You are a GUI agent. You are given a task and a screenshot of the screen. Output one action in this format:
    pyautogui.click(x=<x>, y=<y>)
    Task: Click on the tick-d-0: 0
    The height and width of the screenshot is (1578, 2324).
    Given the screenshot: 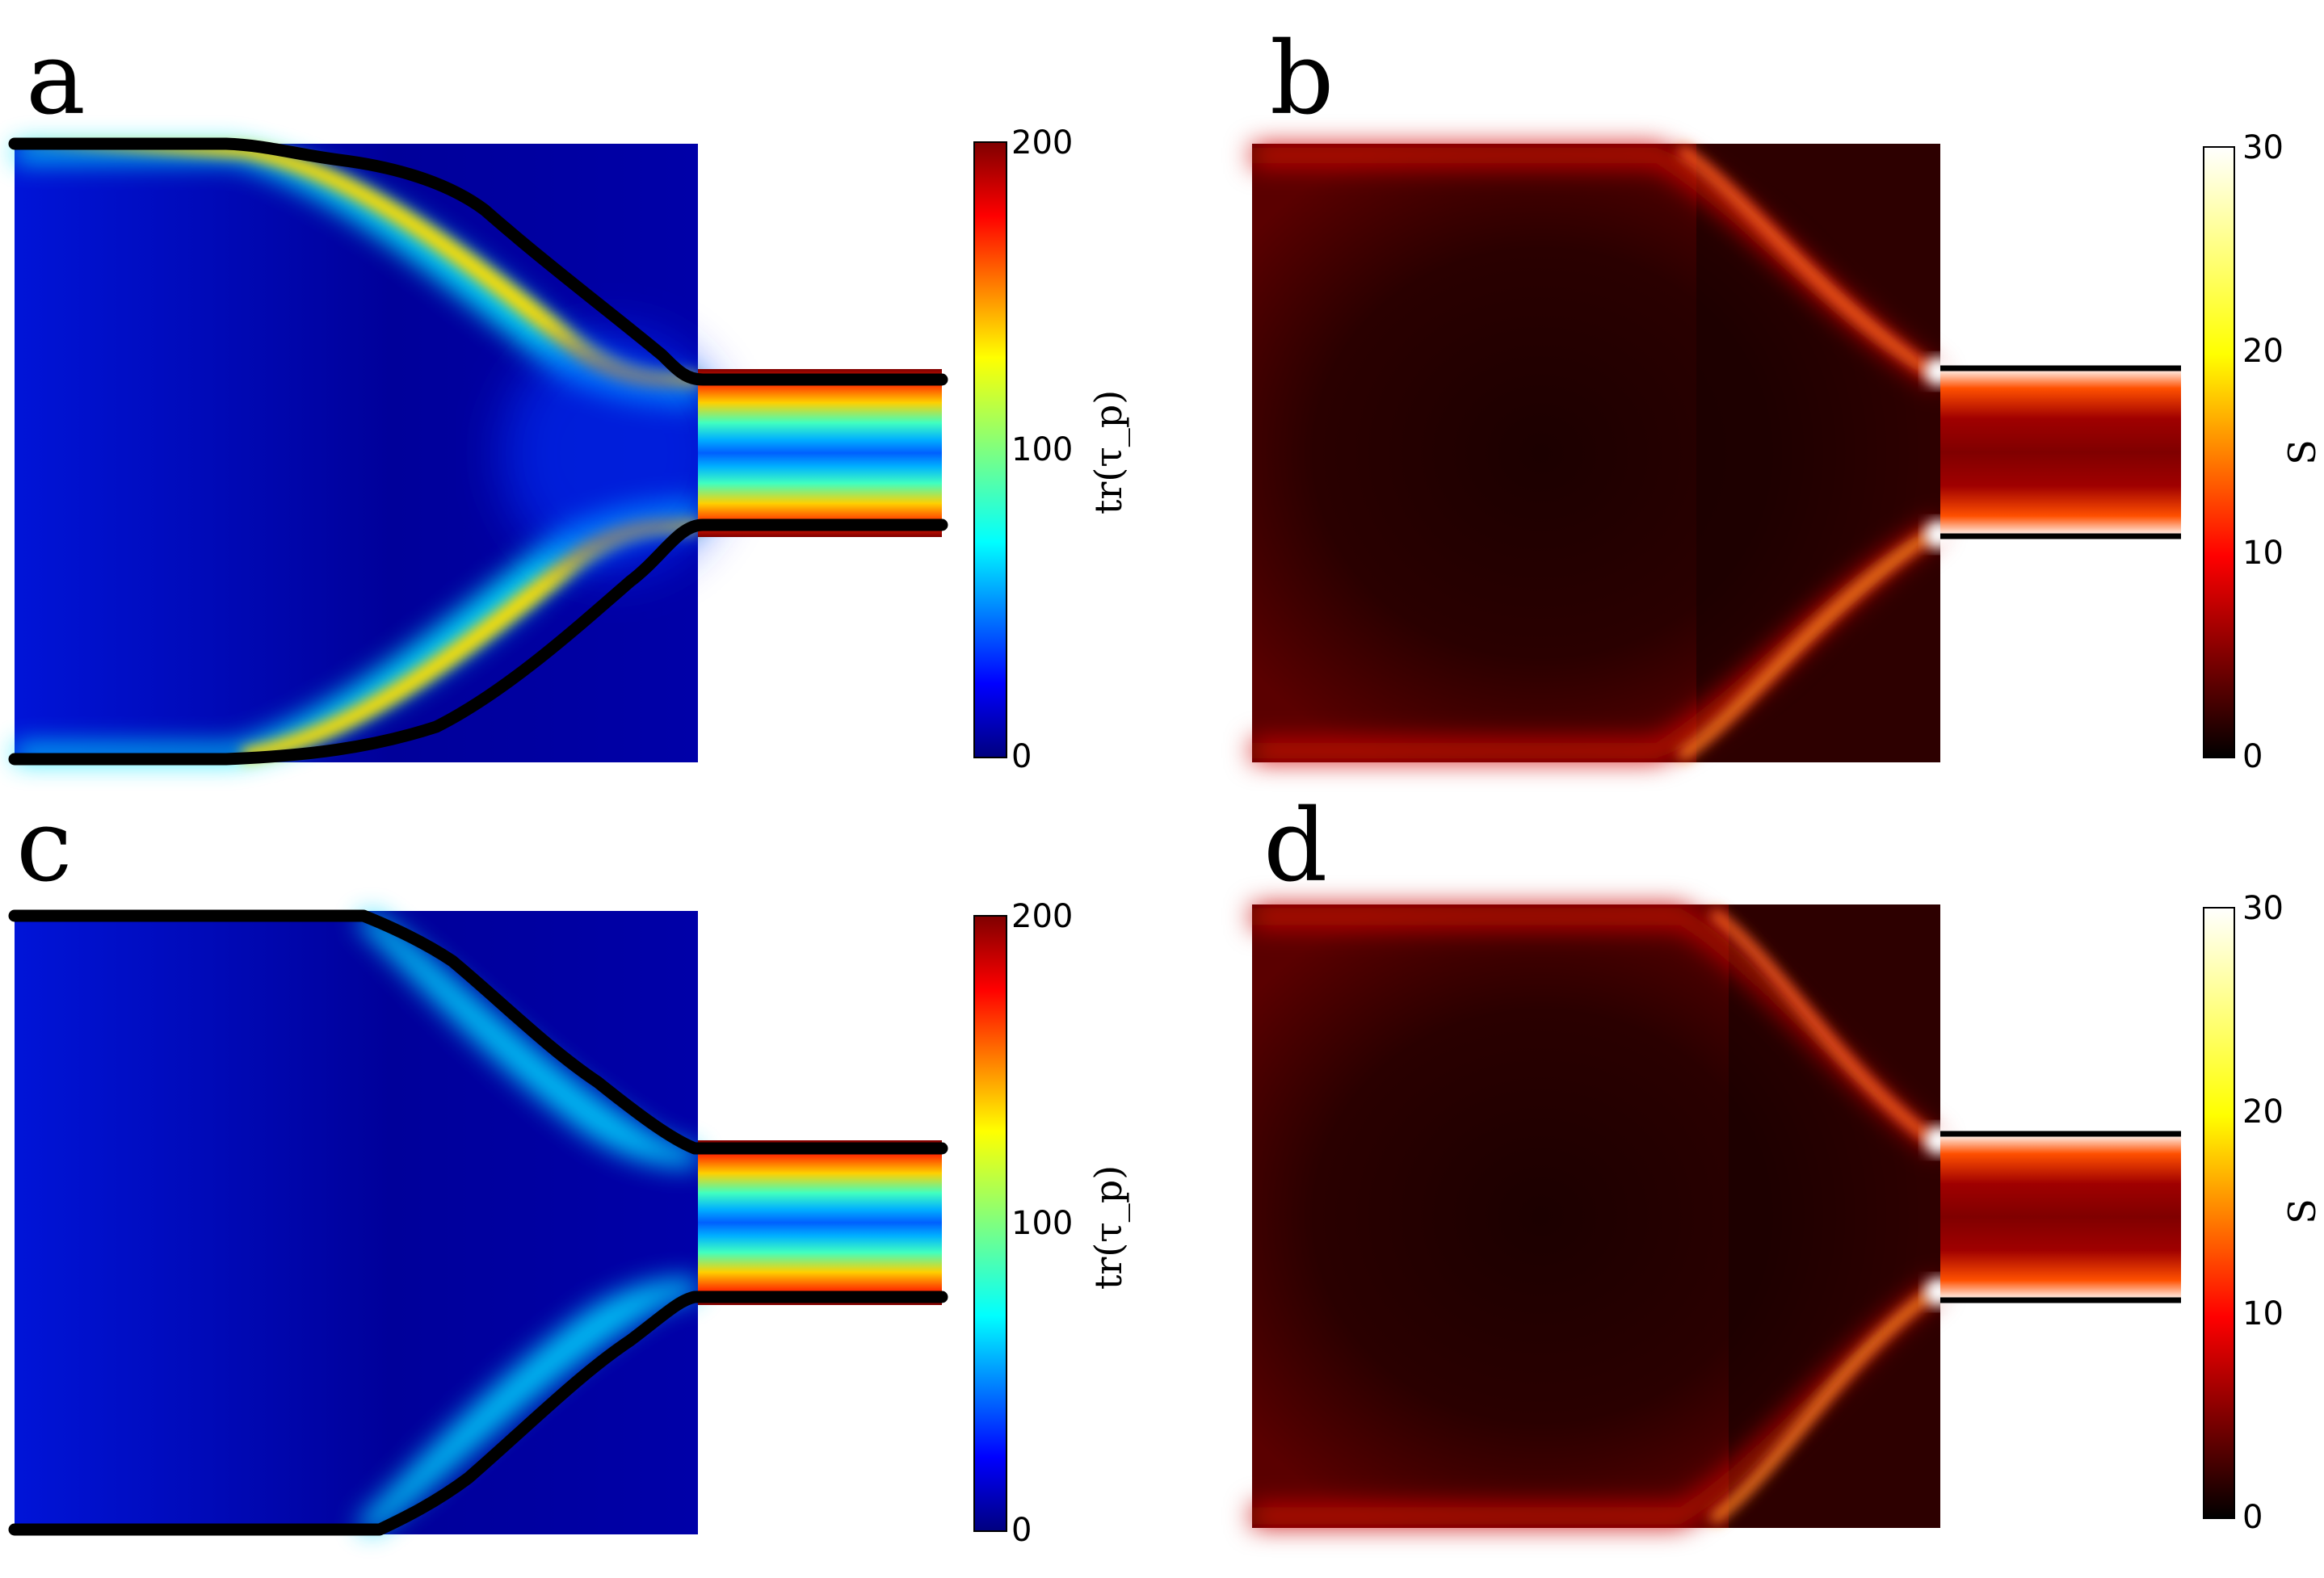 What is the action you would take?
    pyautogui.click(x=2252, y=1517)
    